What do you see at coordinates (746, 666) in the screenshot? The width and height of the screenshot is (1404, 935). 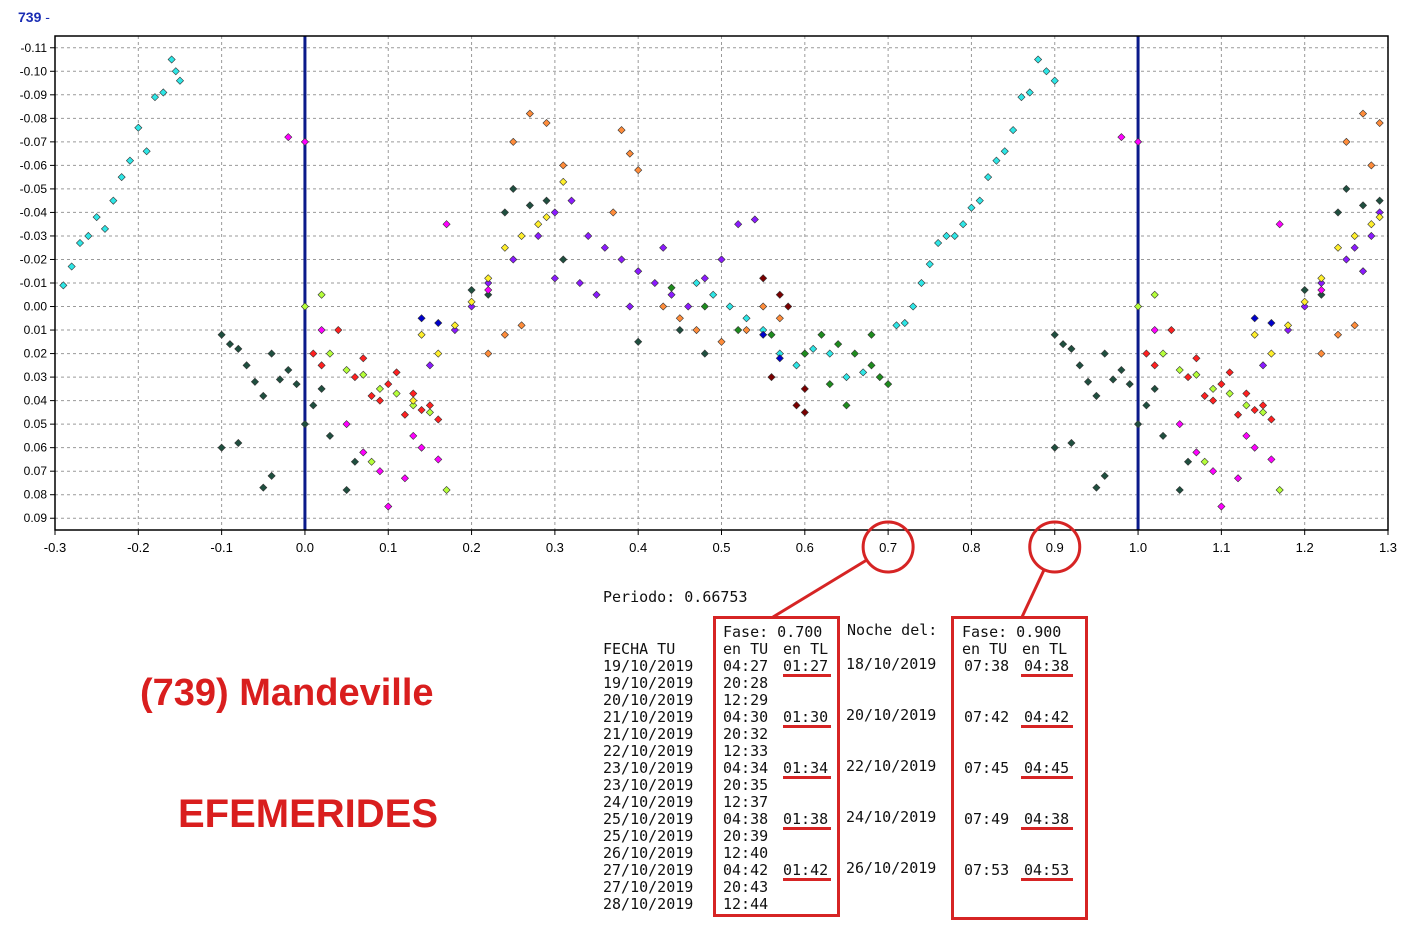 I see `row-tu: 04:27` at bounding box center [746, 666].